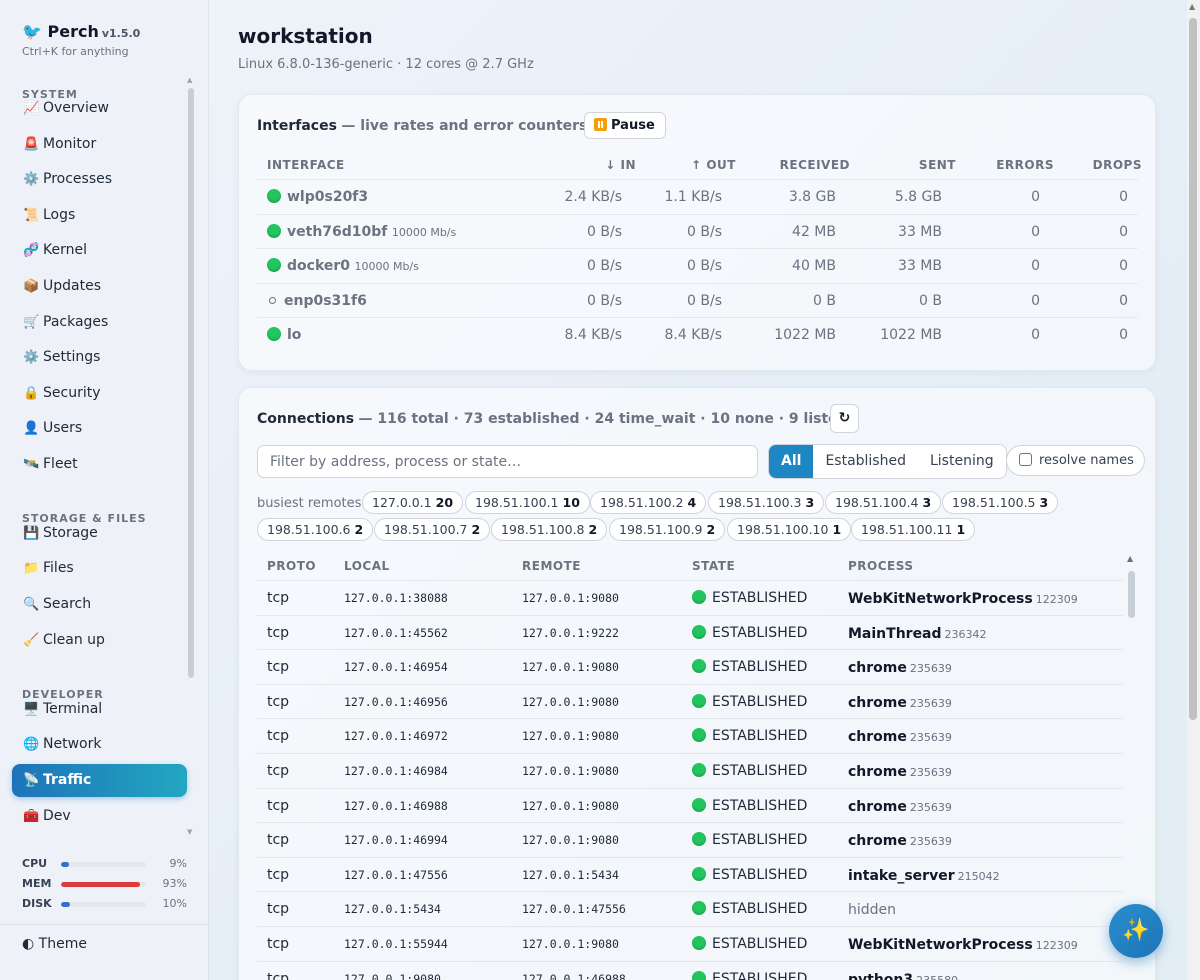 This screenshot has width=1200, height=980. What do you see at coordinates (191, 383) in the screenshot?
I see `sidebar-scrollbar` at bounding box center [191, 383].